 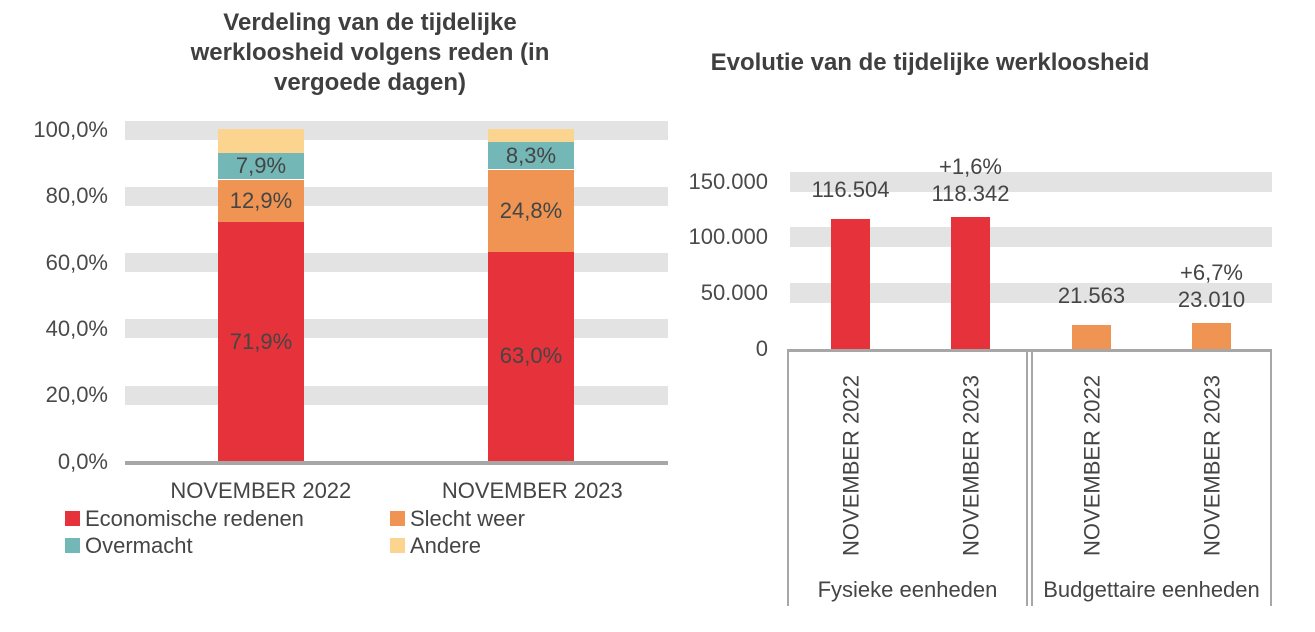 I want to click on group-box-fysieke-eenheden, so click(x=907, y=477).